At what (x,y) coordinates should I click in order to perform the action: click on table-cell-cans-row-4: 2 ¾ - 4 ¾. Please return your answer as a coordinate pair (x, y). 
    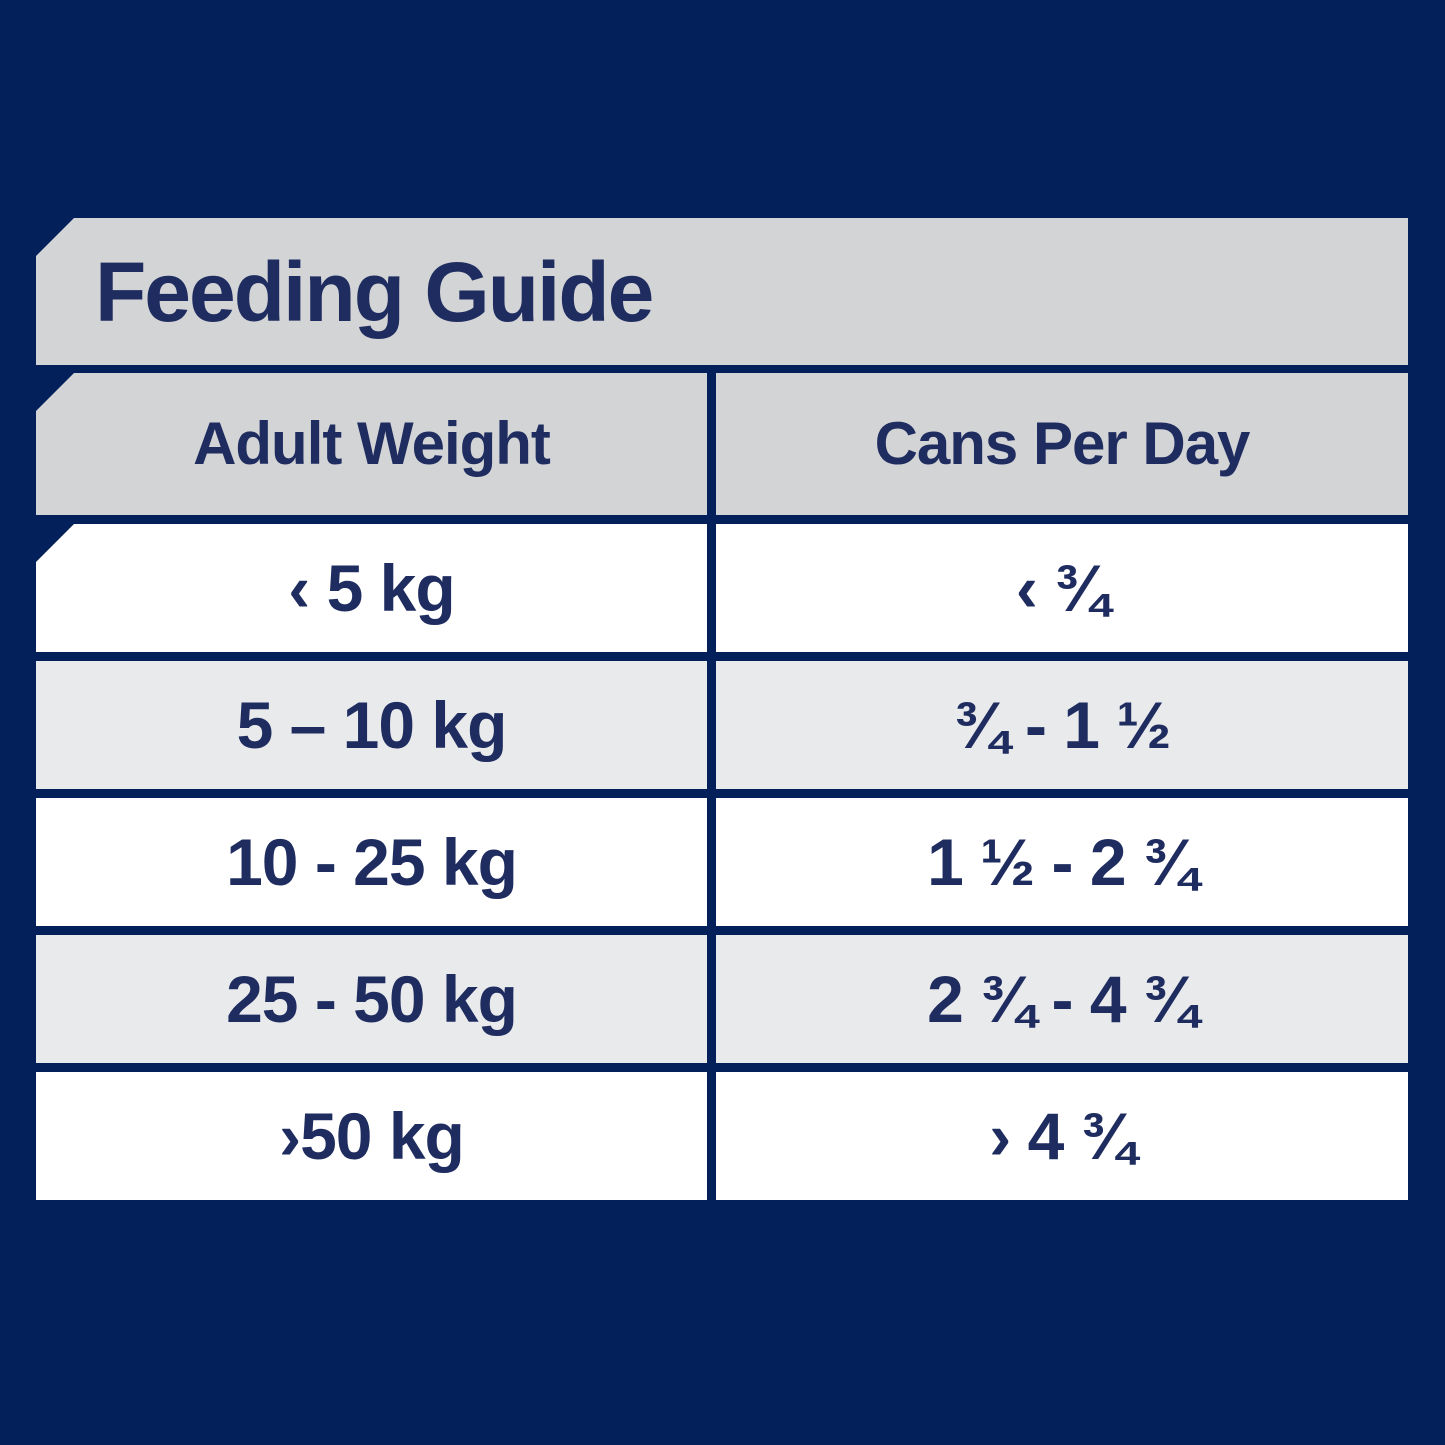
    Looking at the image, I should click on (1062, 999).